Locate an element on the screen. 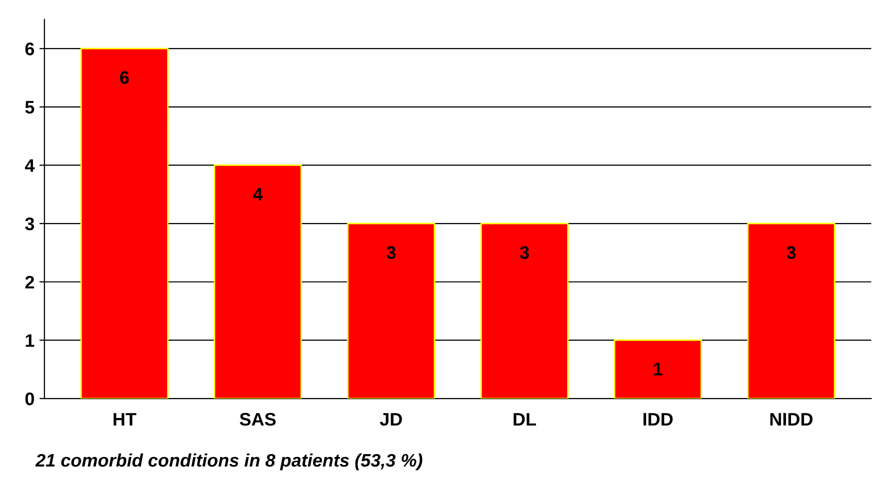 The image size is (889, 486). y-tick-label: 1 is located at coordinates (30, 340).